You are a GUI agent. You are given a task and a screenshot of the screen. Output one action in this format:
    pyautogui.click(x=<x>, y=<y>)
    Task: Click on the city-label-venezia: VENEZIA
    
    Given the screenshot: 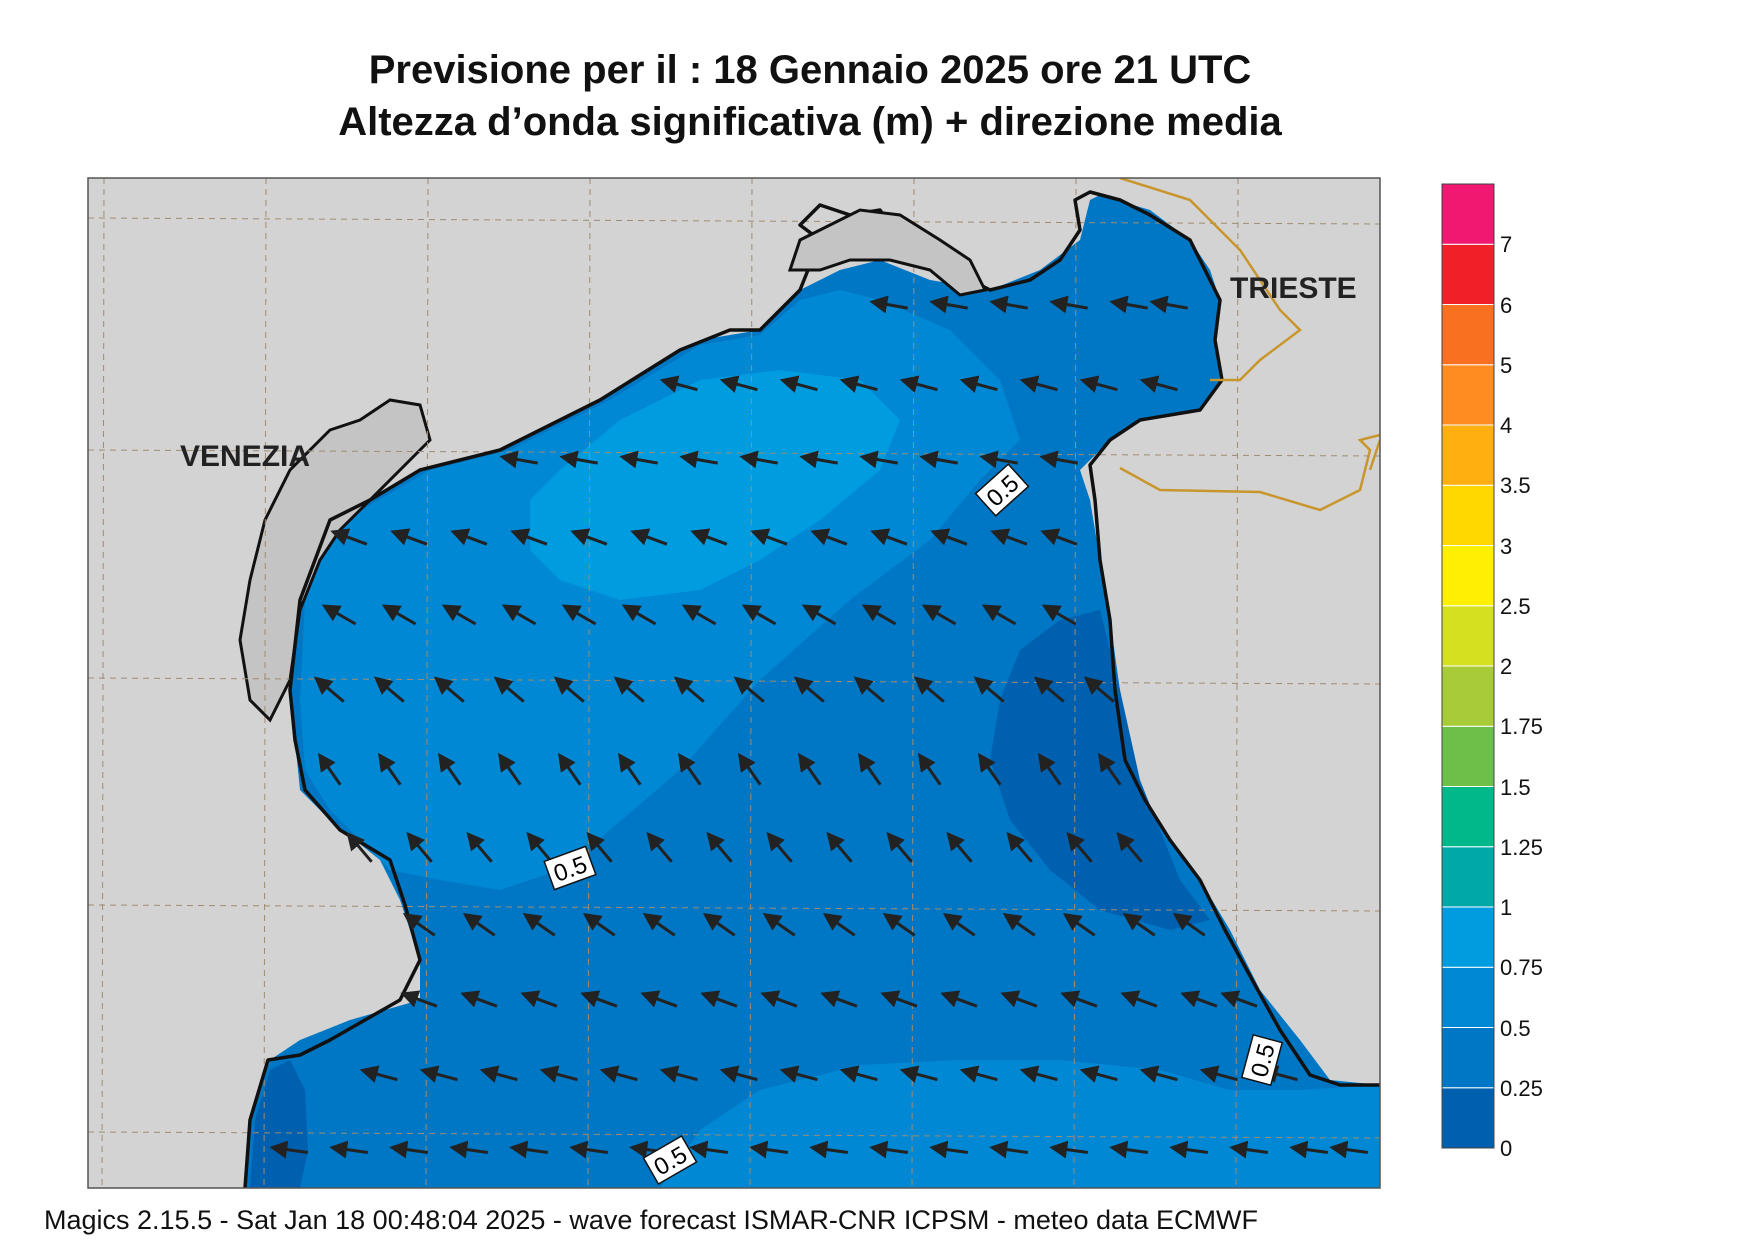 What is the action you would take?
    pyautogui.click(x=245, y=456)
    